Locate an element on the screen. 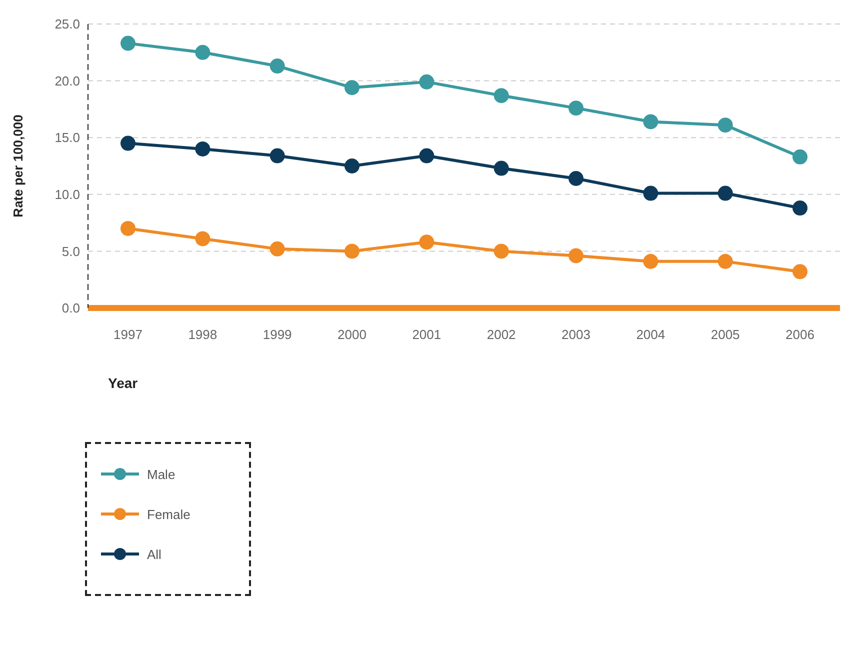 The height and width of the screenshot is (649, 852). y-tick-label: 25.0 is located at coordinates (67, 24).